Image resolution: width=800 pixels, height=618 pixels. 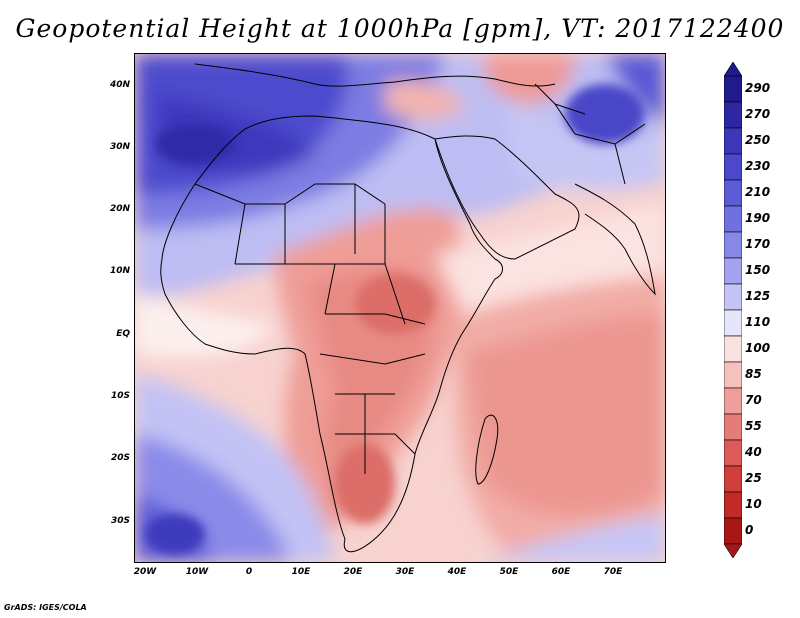 I want to click on lat-label-20n: 20N, so click(x=119, y=209).